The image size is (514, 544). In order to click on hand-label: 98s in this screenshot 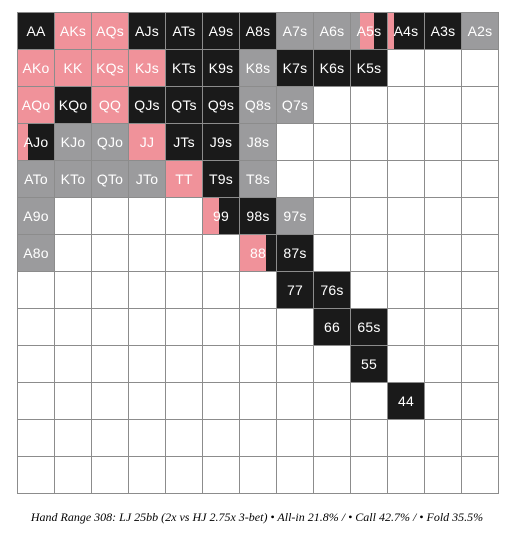, I will do `click(258, 216)`.